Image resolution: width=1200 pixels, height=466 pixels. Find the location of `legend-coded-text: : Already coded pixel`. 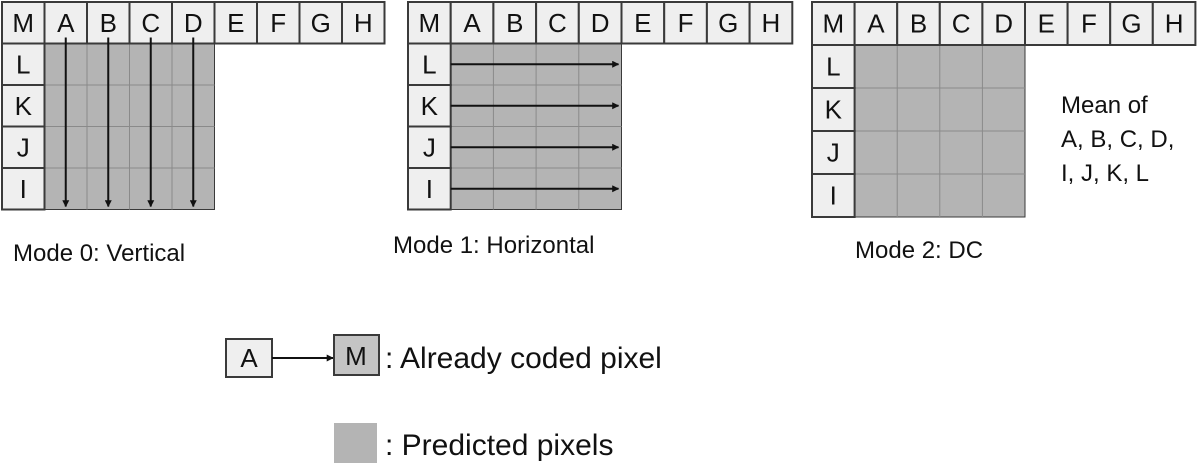

legend-coded-text: : Already coded pixel is located at coordinates (523, 358).